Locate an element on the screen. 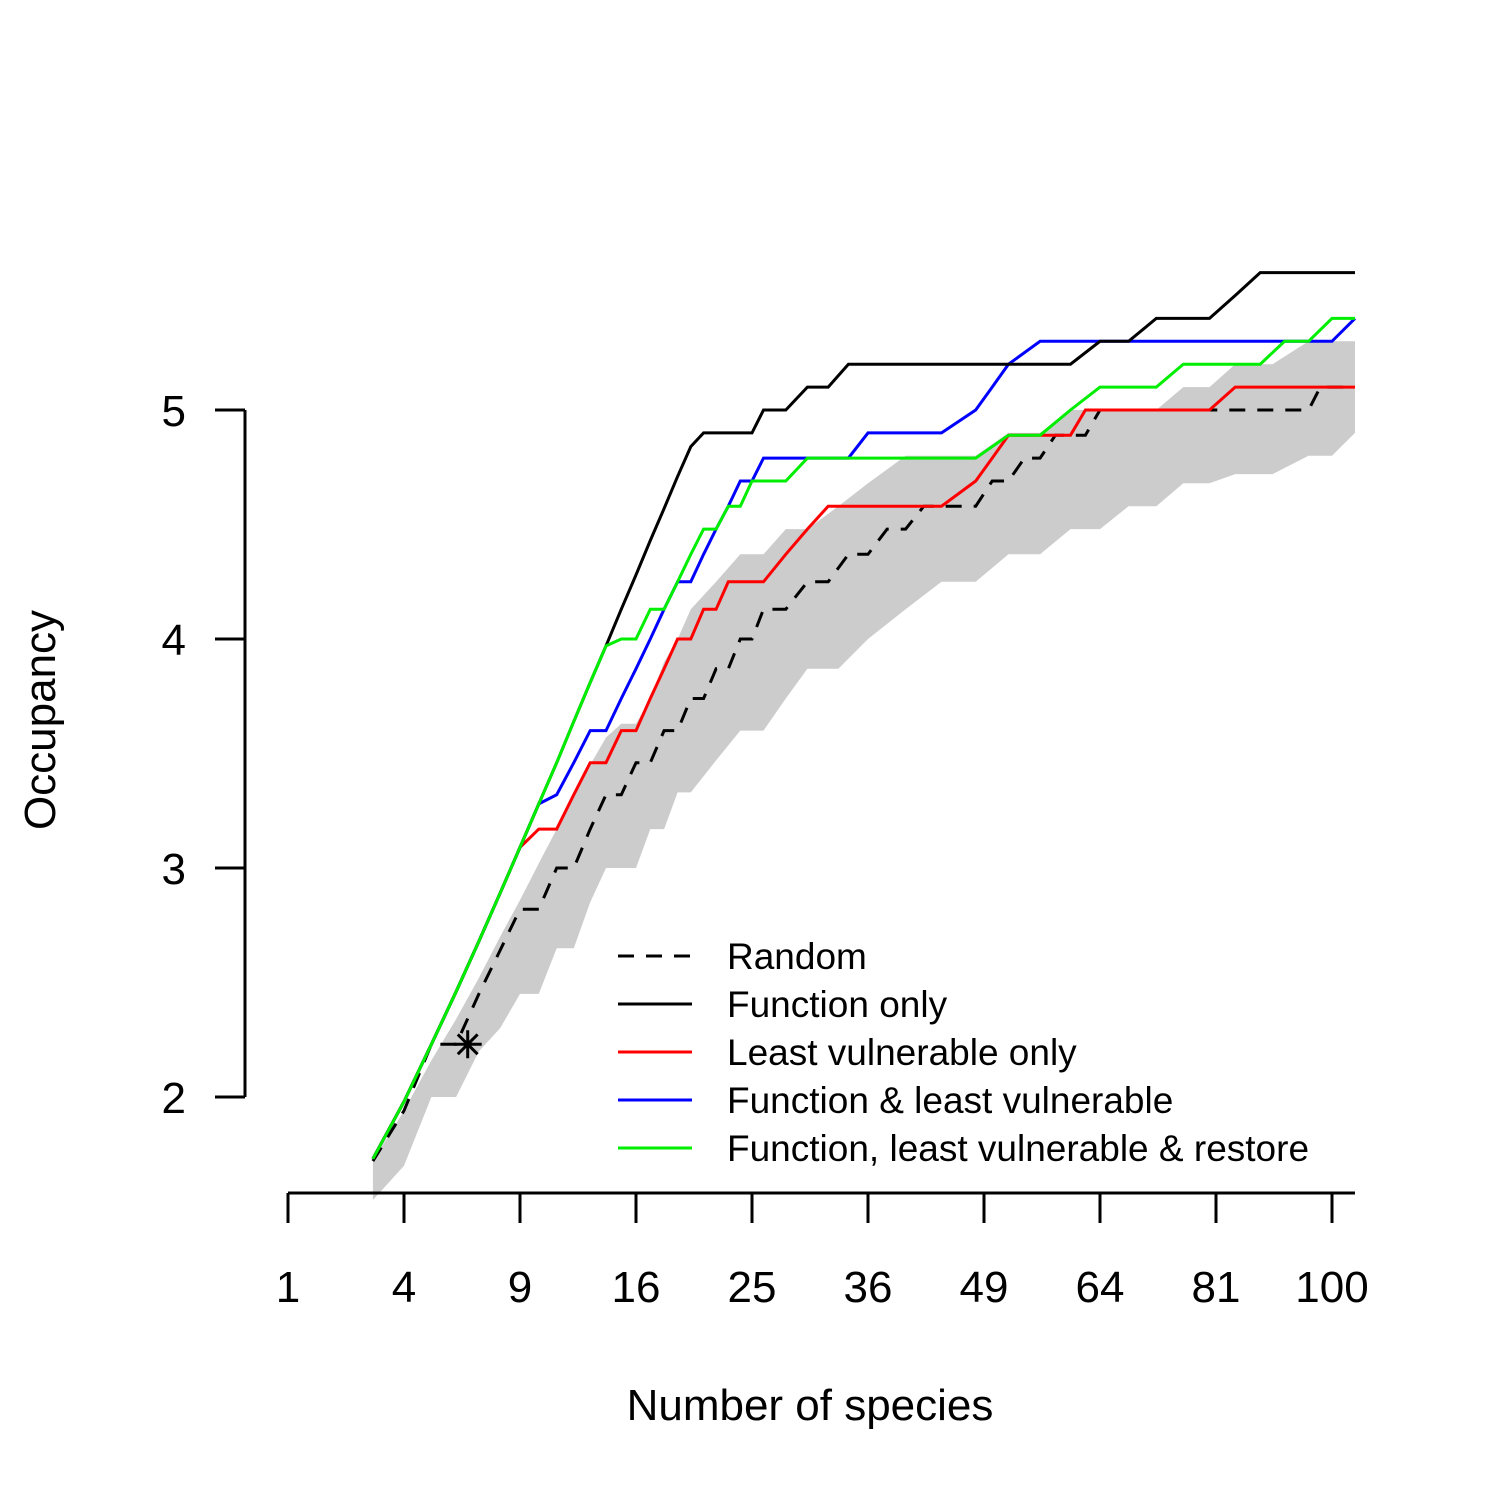 The width and height of the screenshot is (1500, 1500). x-tick-label: 4 is located at coordinates (404, 1287).